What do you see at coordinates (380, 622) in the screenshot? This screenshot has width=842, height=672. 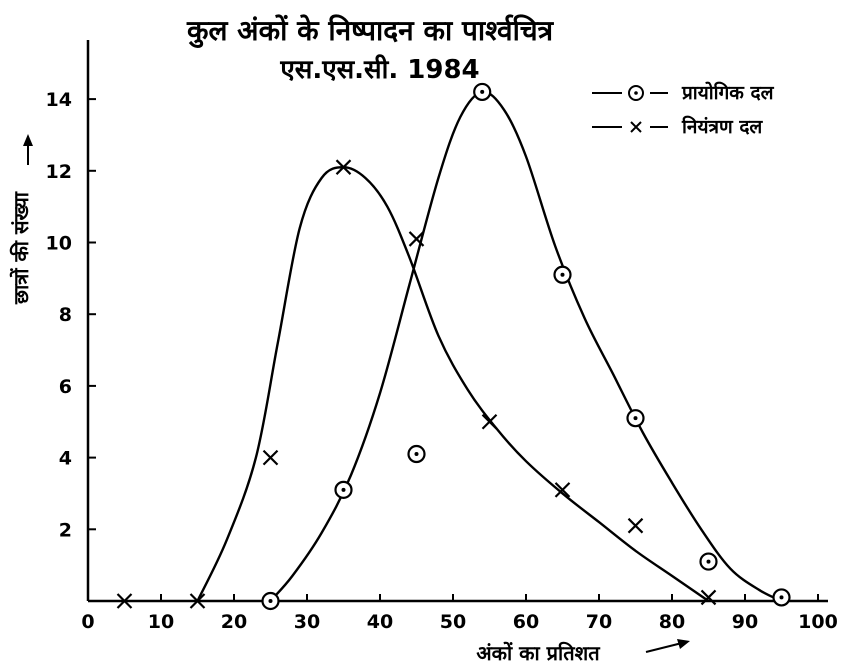 I see `x-tick-label: 40` at bounding box center [380, 622].